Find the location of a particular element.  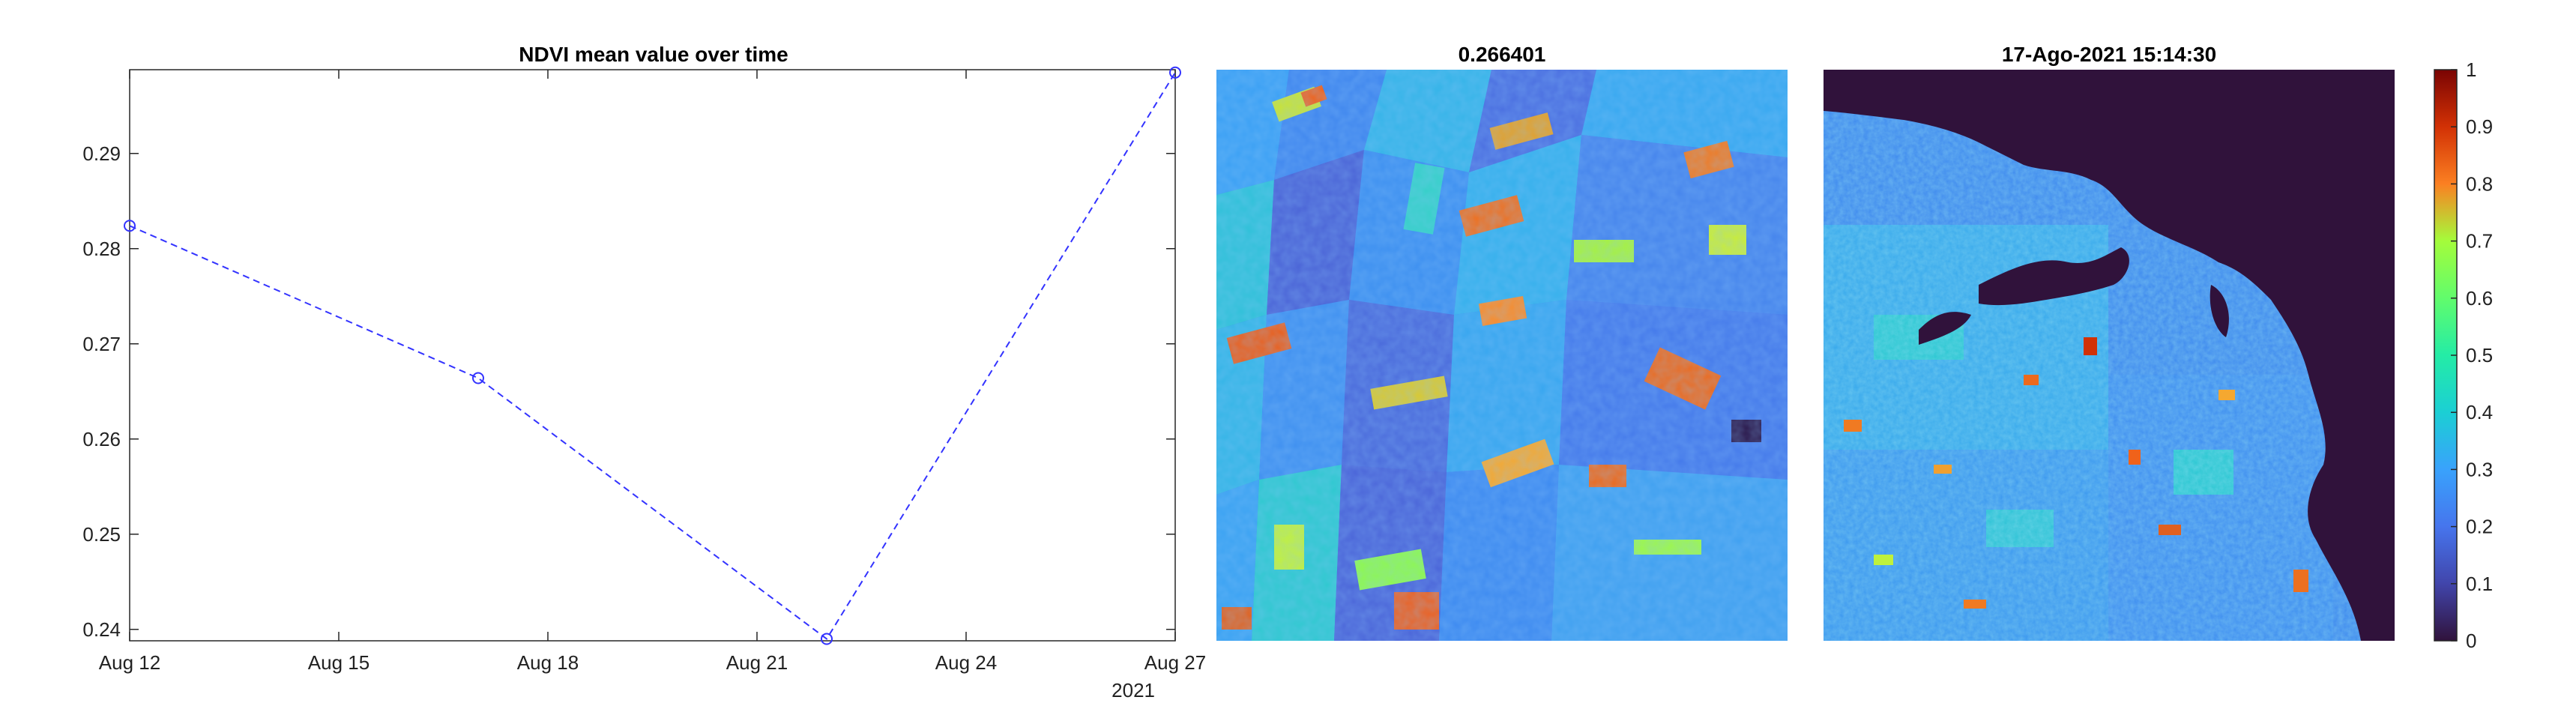

colorbar-tick-label: 0.3 is located at coordinates (2479, 469).